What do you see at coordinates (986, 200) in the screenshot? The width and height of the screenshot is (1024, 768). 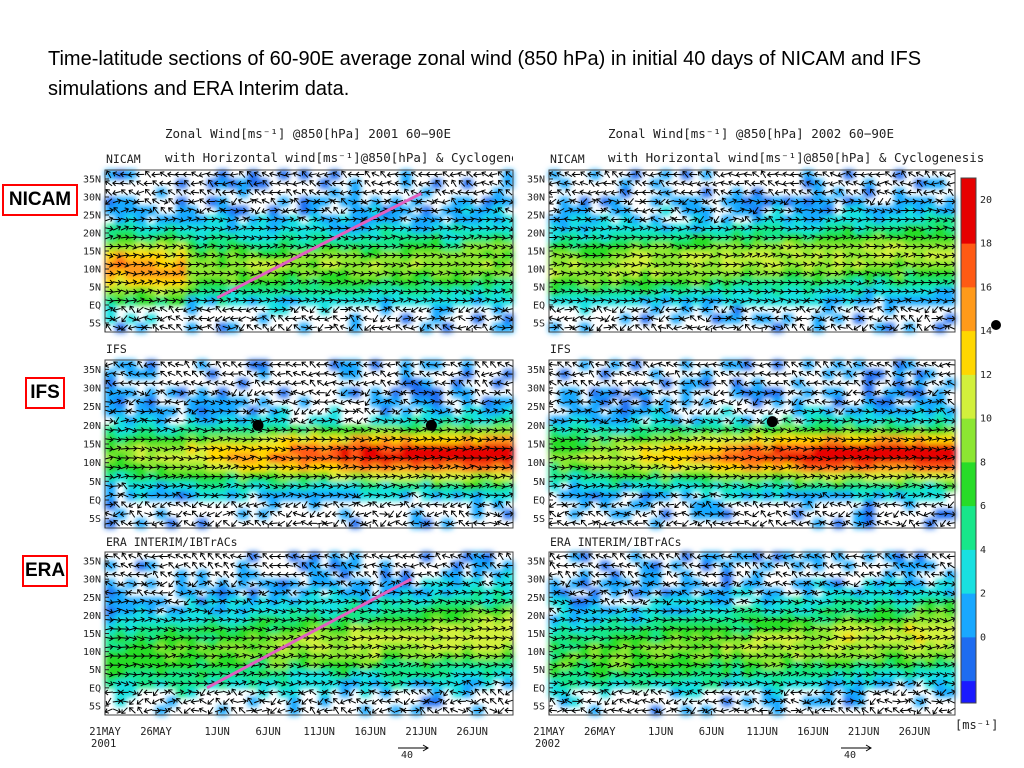 I see `colorbar-label: 20` at bounding box center [986, 200].